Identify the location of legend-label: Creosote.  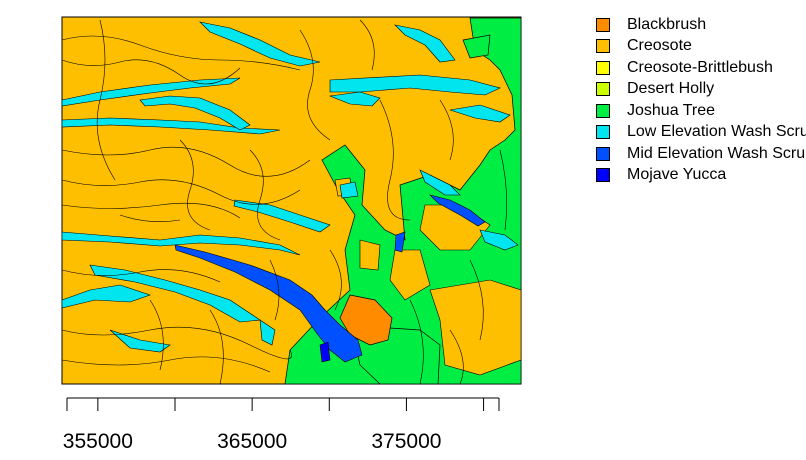
(659, 46).